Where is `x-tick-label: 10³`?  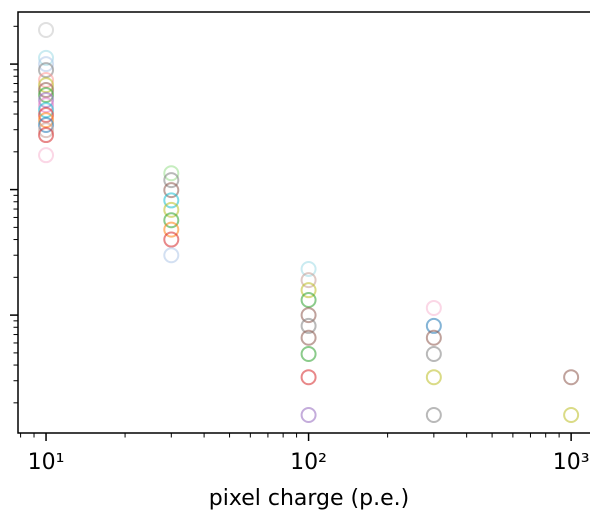
x-tick-label: 10³ is located at coordinates (571, 462).